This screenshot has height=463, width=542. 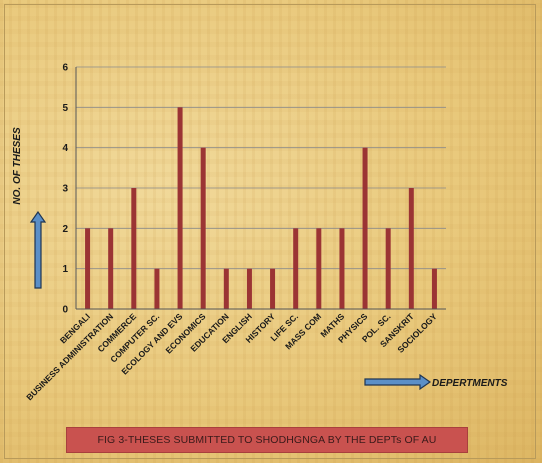 What do you see at coordinates (65, 310) in the screenshot?
I see `y-tick-label: 0` at bounding box center [65, 310].